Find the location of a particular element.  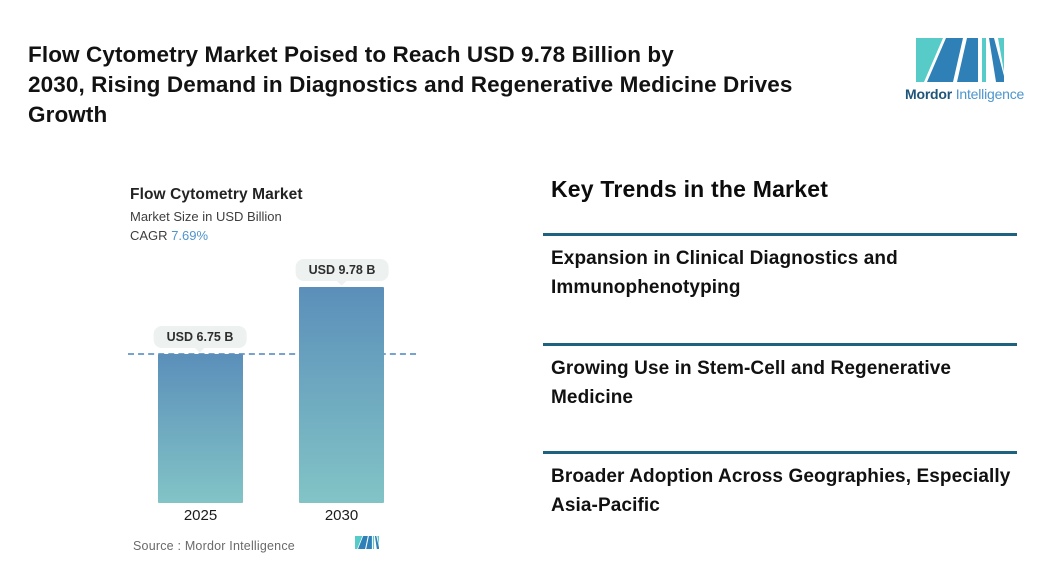

x-axis-labels: 2025 2030 is located at coordinates (278, 517).